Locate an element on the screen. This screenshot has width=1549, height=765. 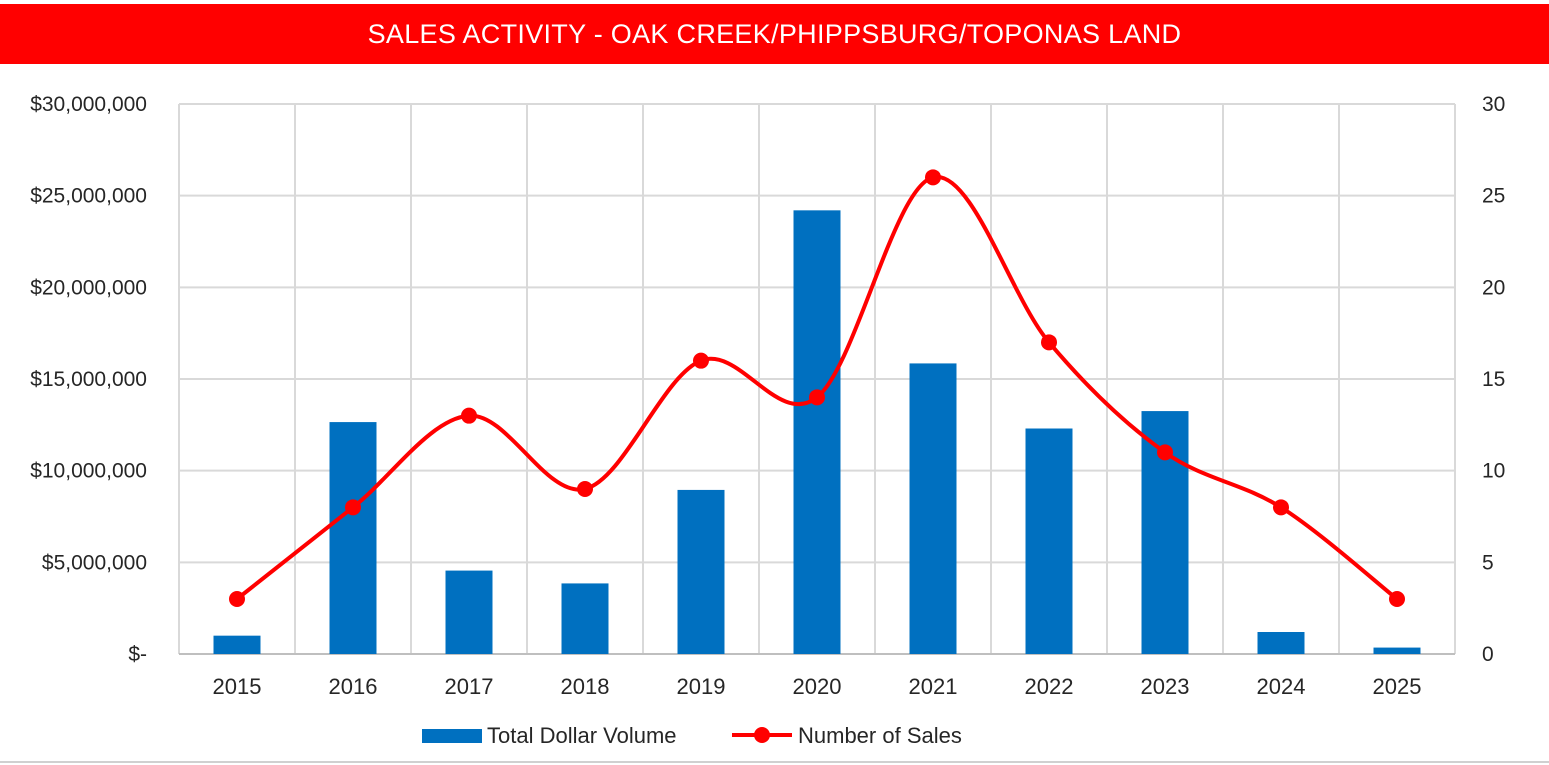
y-right-tick-label: 25 is located at coordinates (1493, 196).